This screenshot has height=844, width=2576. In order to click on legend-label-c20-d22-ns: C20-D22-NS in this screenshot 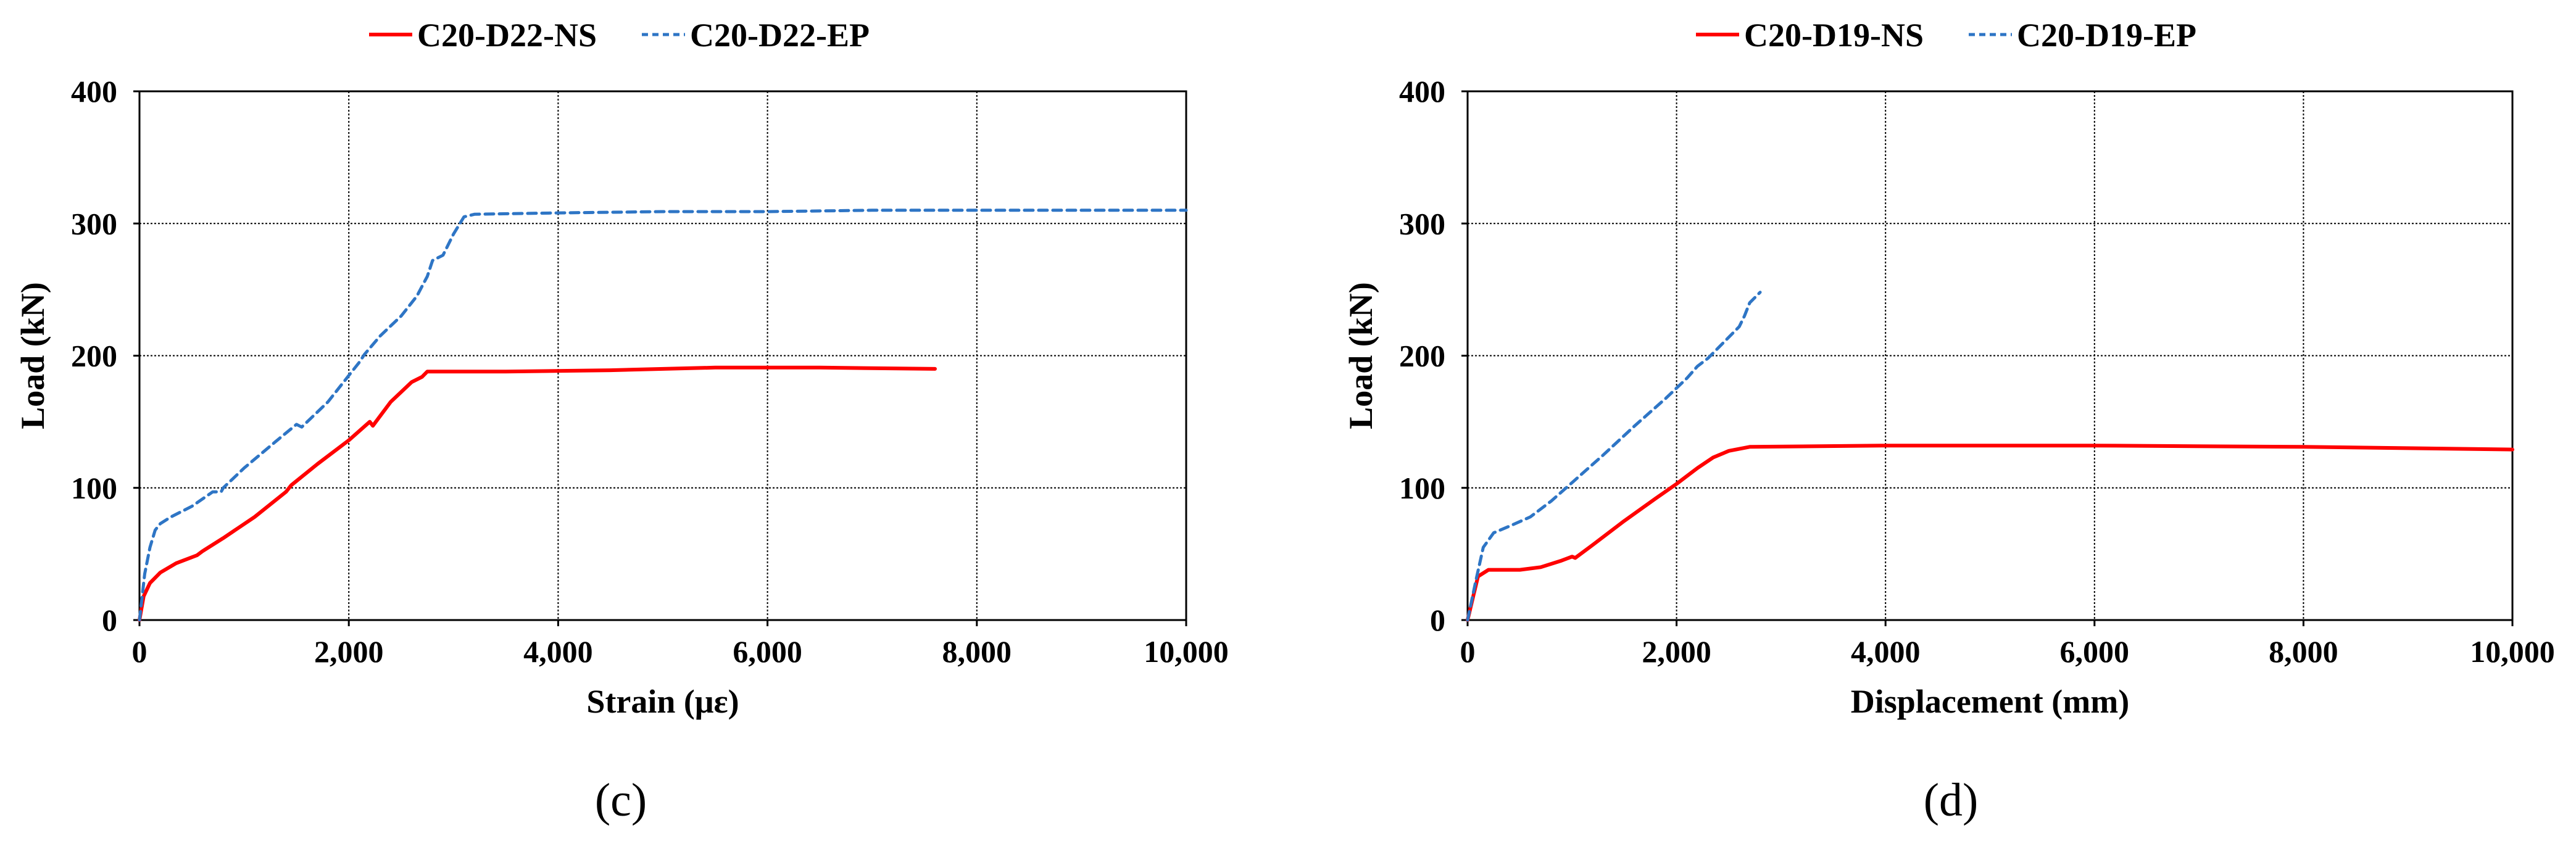, I will do `click(507, 35)`.